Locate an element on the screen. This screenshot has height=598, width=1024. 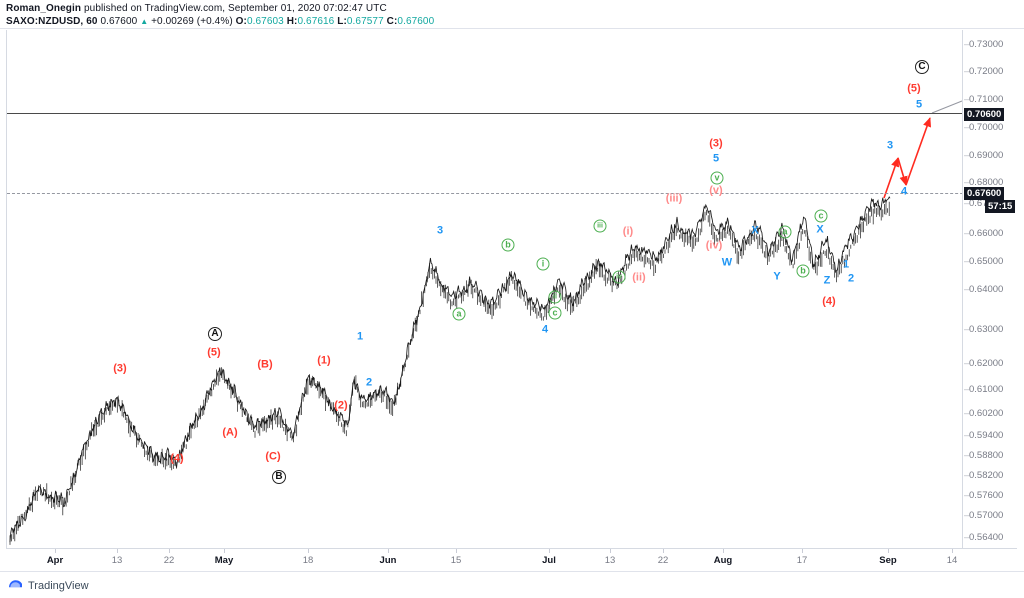
wave-label: (2) is located at coordinates (341, 405).